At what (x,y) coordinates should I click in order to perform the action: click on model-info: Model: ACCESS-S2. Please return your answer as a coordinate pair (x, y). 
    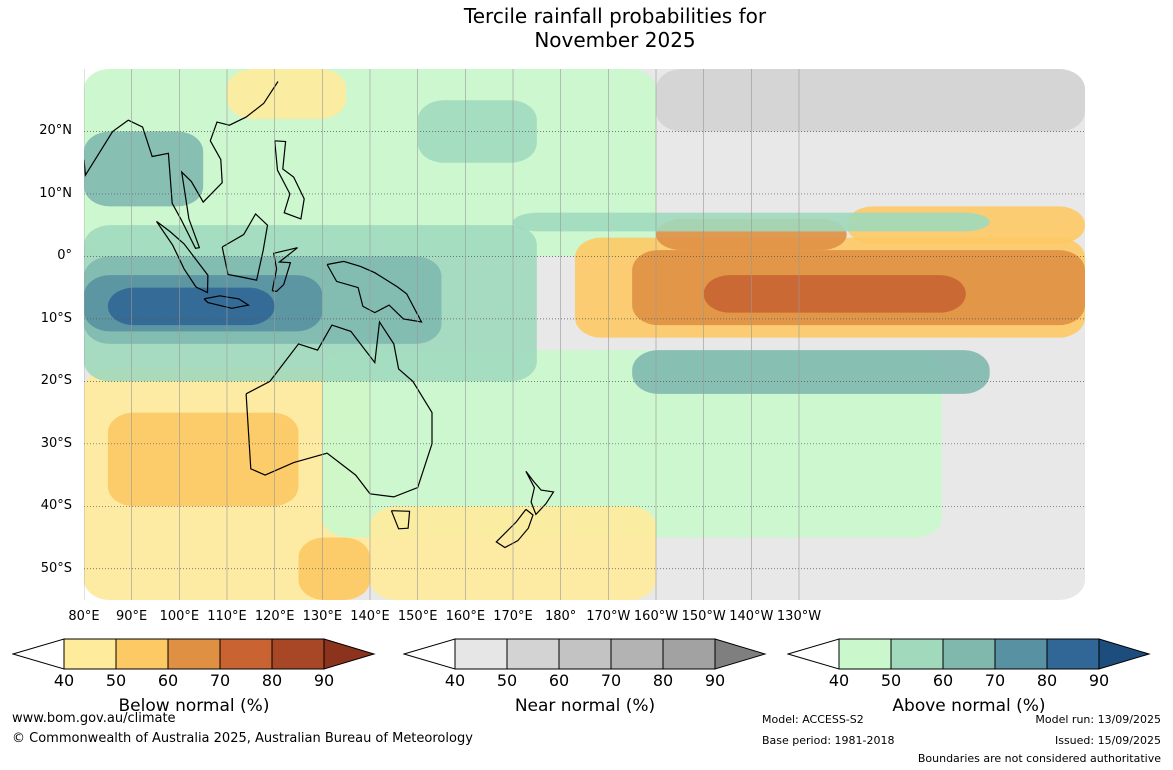
    Looking at the image, I should click on (813, 719).